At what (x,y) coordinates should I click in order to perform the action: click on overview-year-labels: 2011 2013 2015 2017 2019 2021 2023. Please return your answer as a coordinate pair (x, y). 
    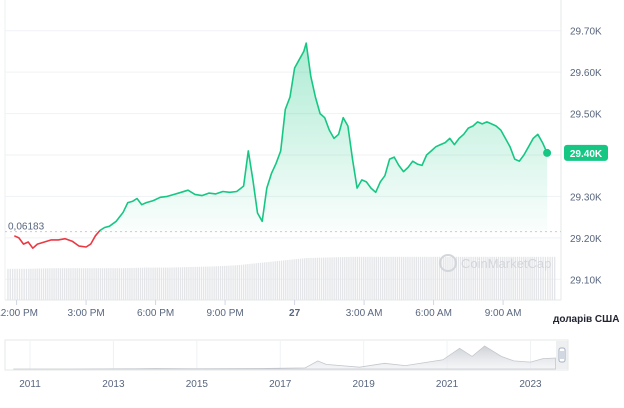
    Looking at the image, I should click on (280, 384).